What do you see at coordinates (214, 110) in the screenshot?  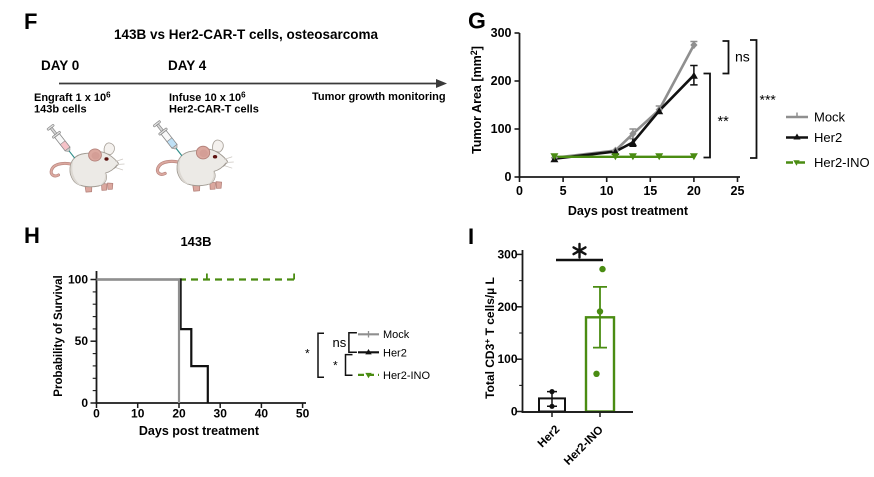 I see `svg-text: Her2-CAR-T cells` at bounding box center [214, 110].